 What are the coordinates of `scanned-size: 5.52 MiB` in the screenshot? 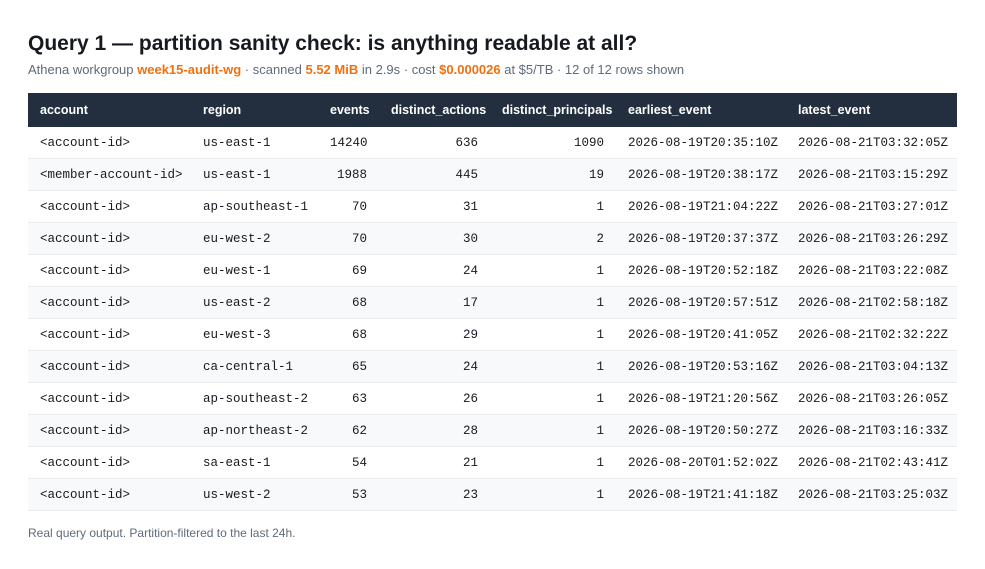 It's located at (332, 69).